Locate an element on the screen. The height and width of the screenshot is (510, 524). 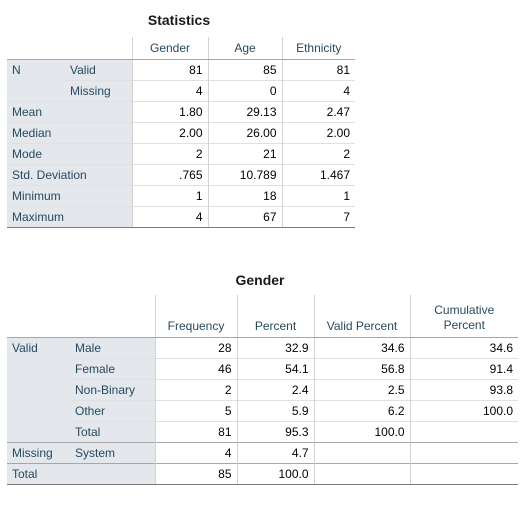
table-row: Non-Binary 2 2.4 2.5 93.8 is located at coordinates (262, 389).